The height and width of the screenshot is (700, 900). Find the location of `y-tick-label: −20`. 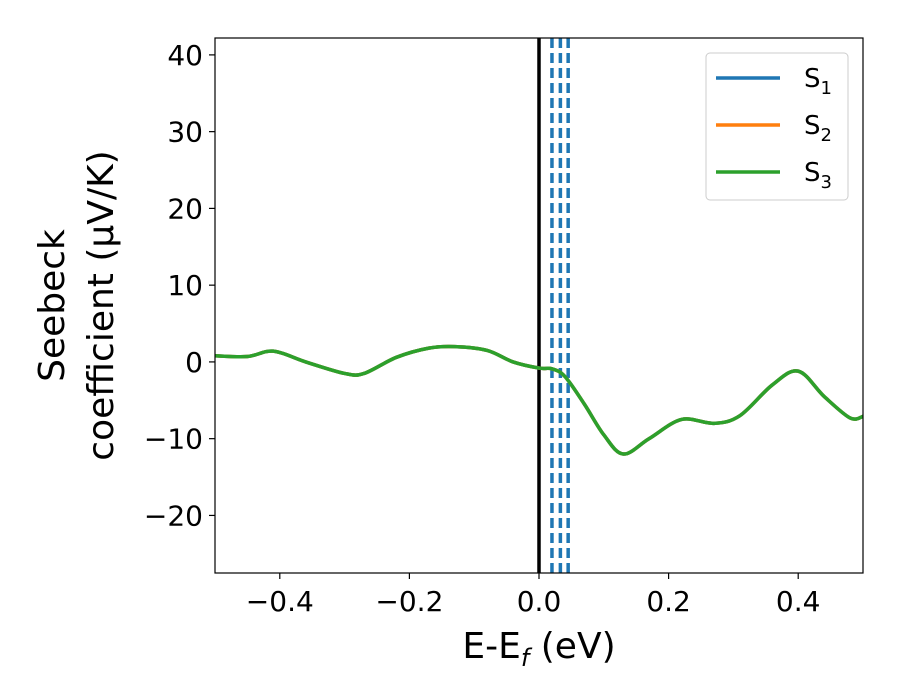

y-tick-label: −20 is located at coordinates (173, 515).